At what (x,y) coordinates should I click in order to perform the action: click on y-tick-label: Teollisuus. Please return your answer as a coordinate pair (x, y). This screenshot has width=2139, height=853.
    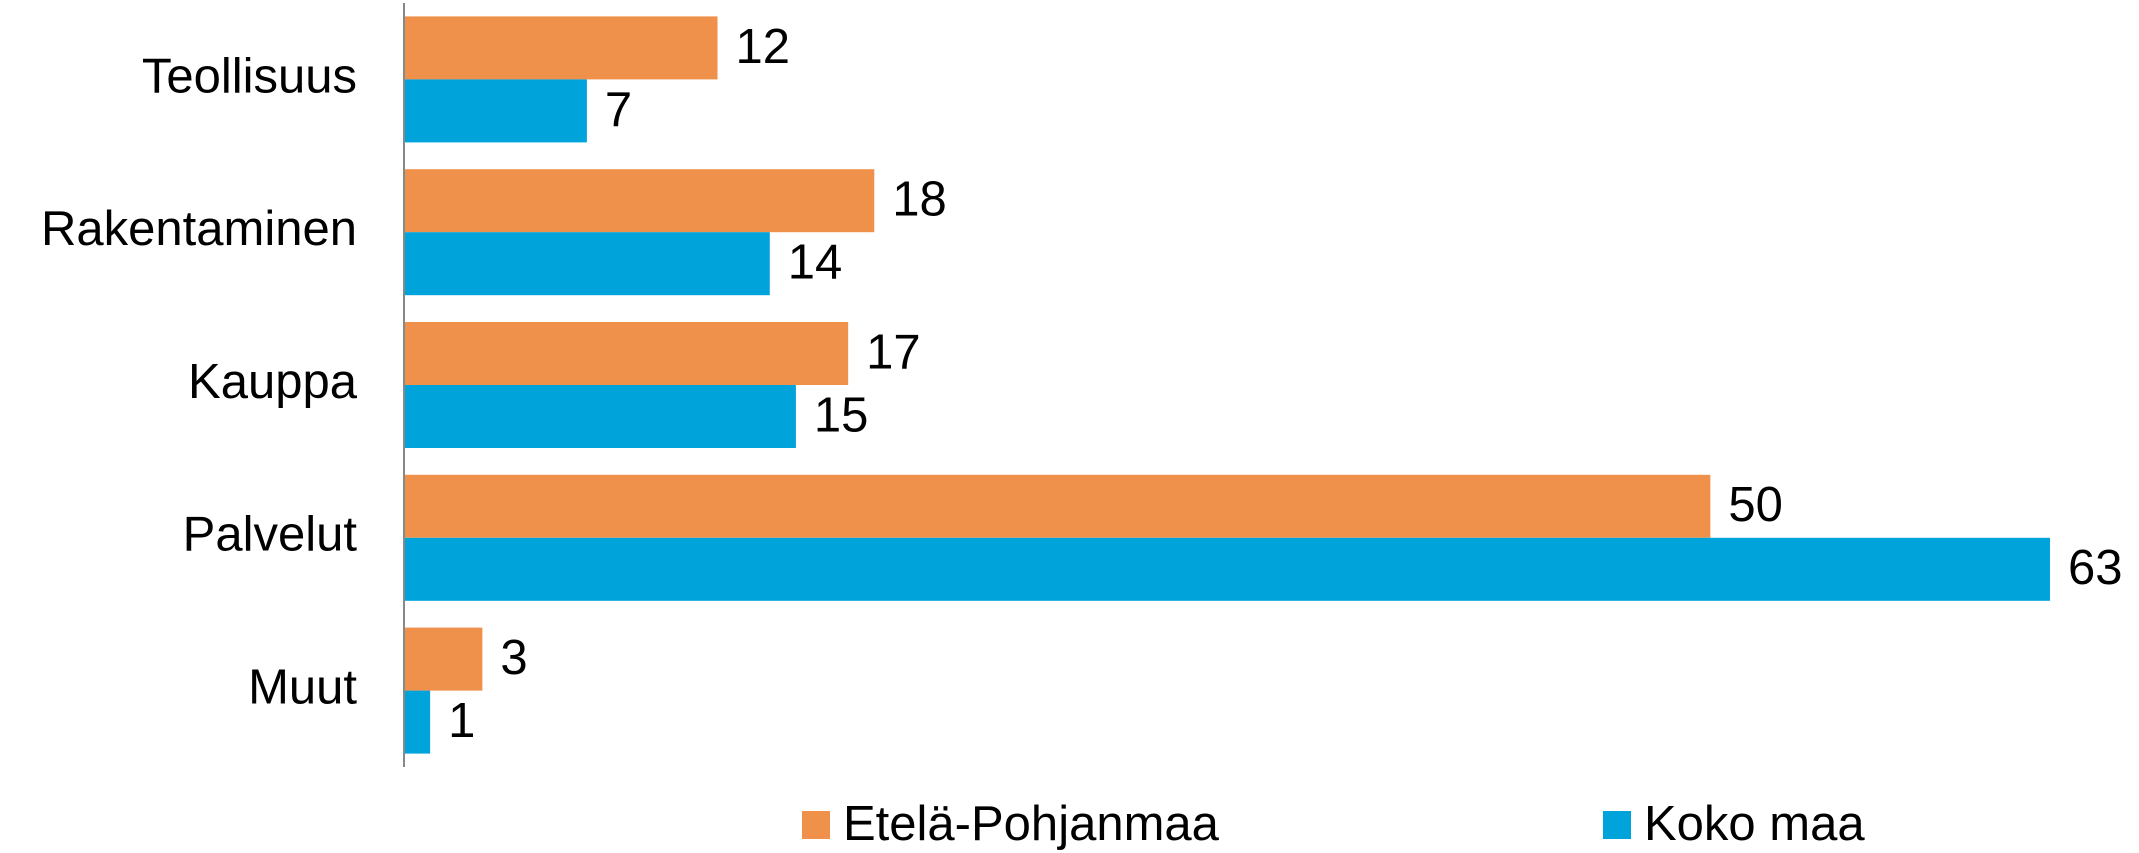
    Looking at the image, I should click on (249, 76).